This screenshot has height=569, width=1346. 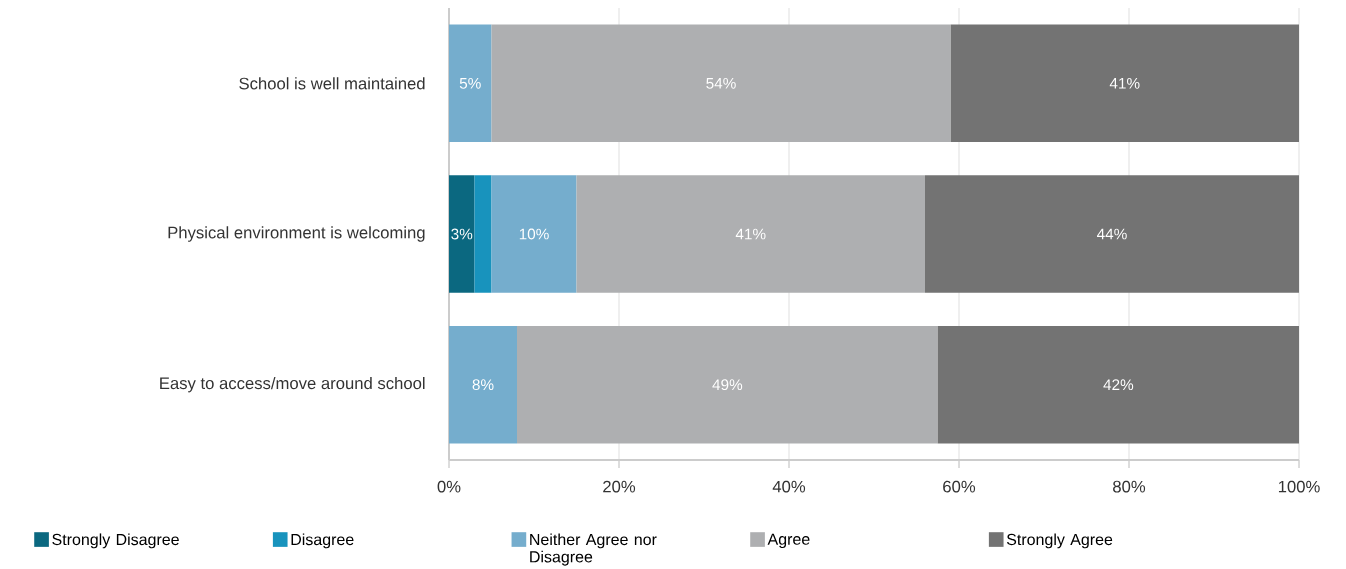 I want to click on data-label: 10%, so click(x=534, y=234).